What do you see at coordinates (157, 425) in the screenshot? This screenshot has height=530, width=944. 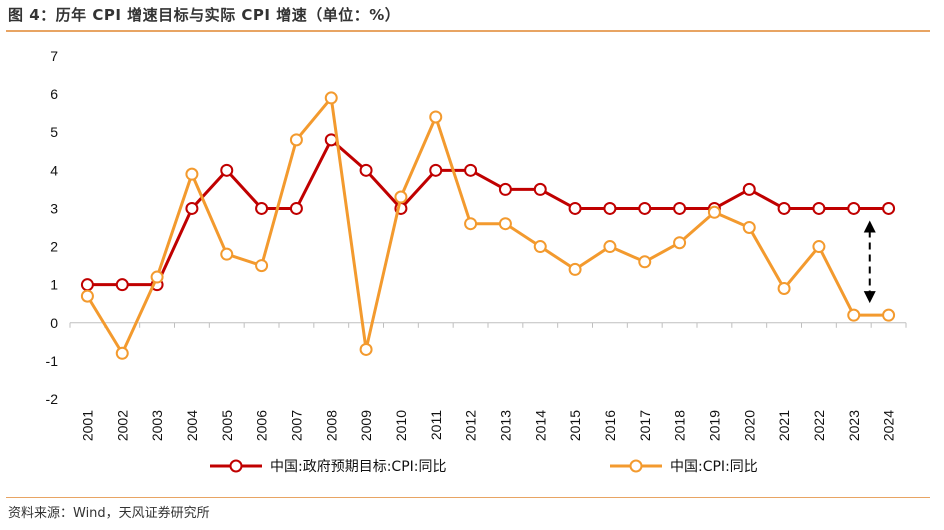 I see `x-tick-label: 2003` at bounding box center [157, 425].